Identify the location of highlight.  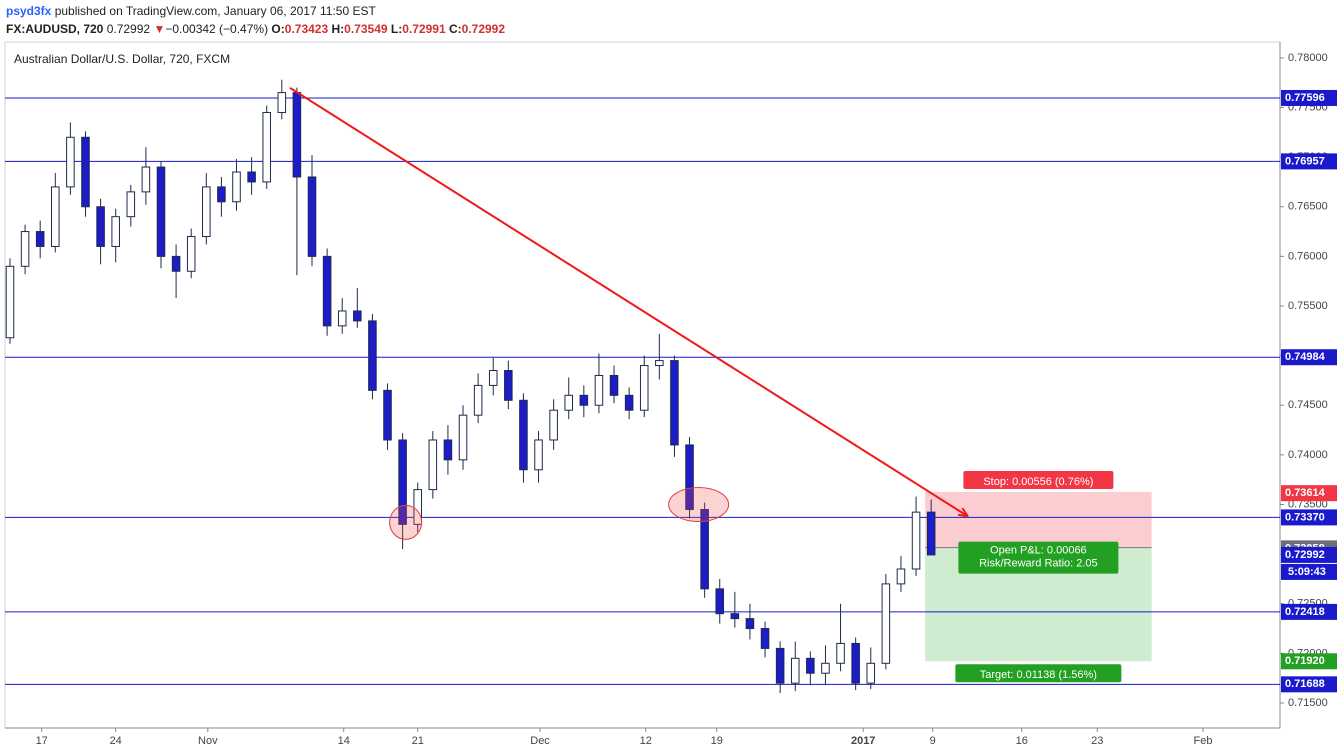
(406, 522).